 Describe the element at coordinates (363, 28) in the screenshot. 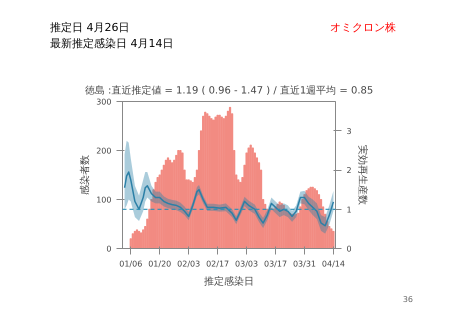

I see `text: オミクロン株` at that location.